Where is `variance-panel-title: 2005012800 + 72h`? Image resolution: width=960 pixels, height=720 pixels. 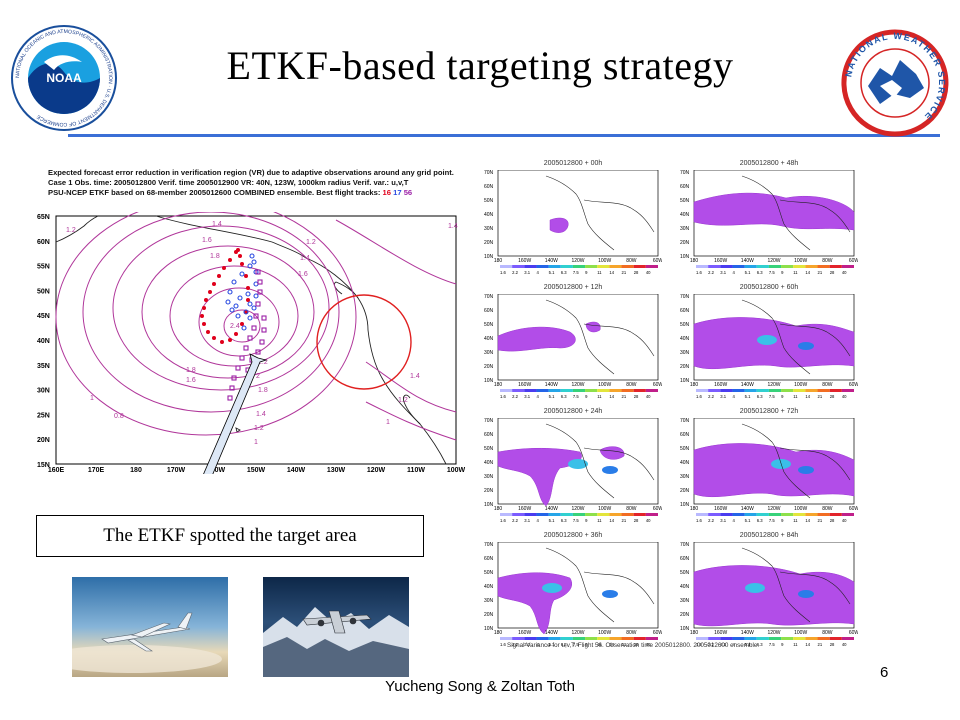 variance-panel-title: 2005012800 + 72h is located at coordinates (769, 411).